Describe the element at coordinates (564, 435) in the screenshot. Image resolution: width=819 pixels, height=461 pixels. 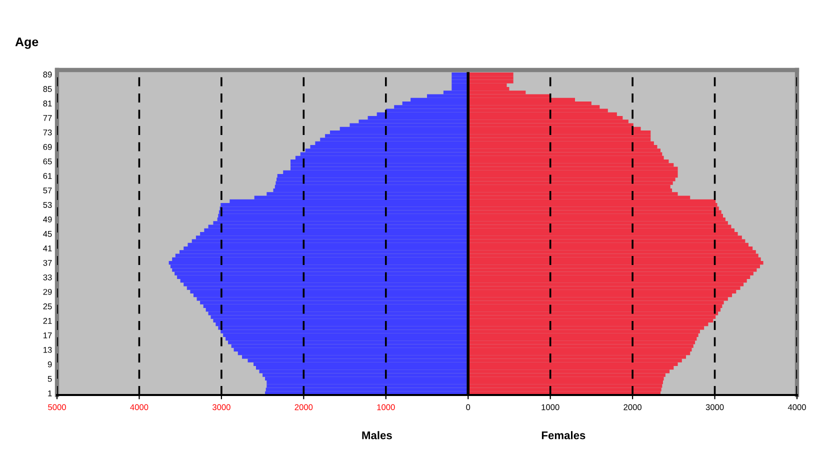
I see `text: Females` at that location.